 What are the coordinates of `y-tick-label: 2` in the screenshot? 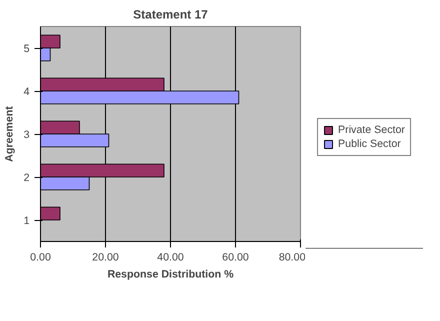 It's located at (27, 178).